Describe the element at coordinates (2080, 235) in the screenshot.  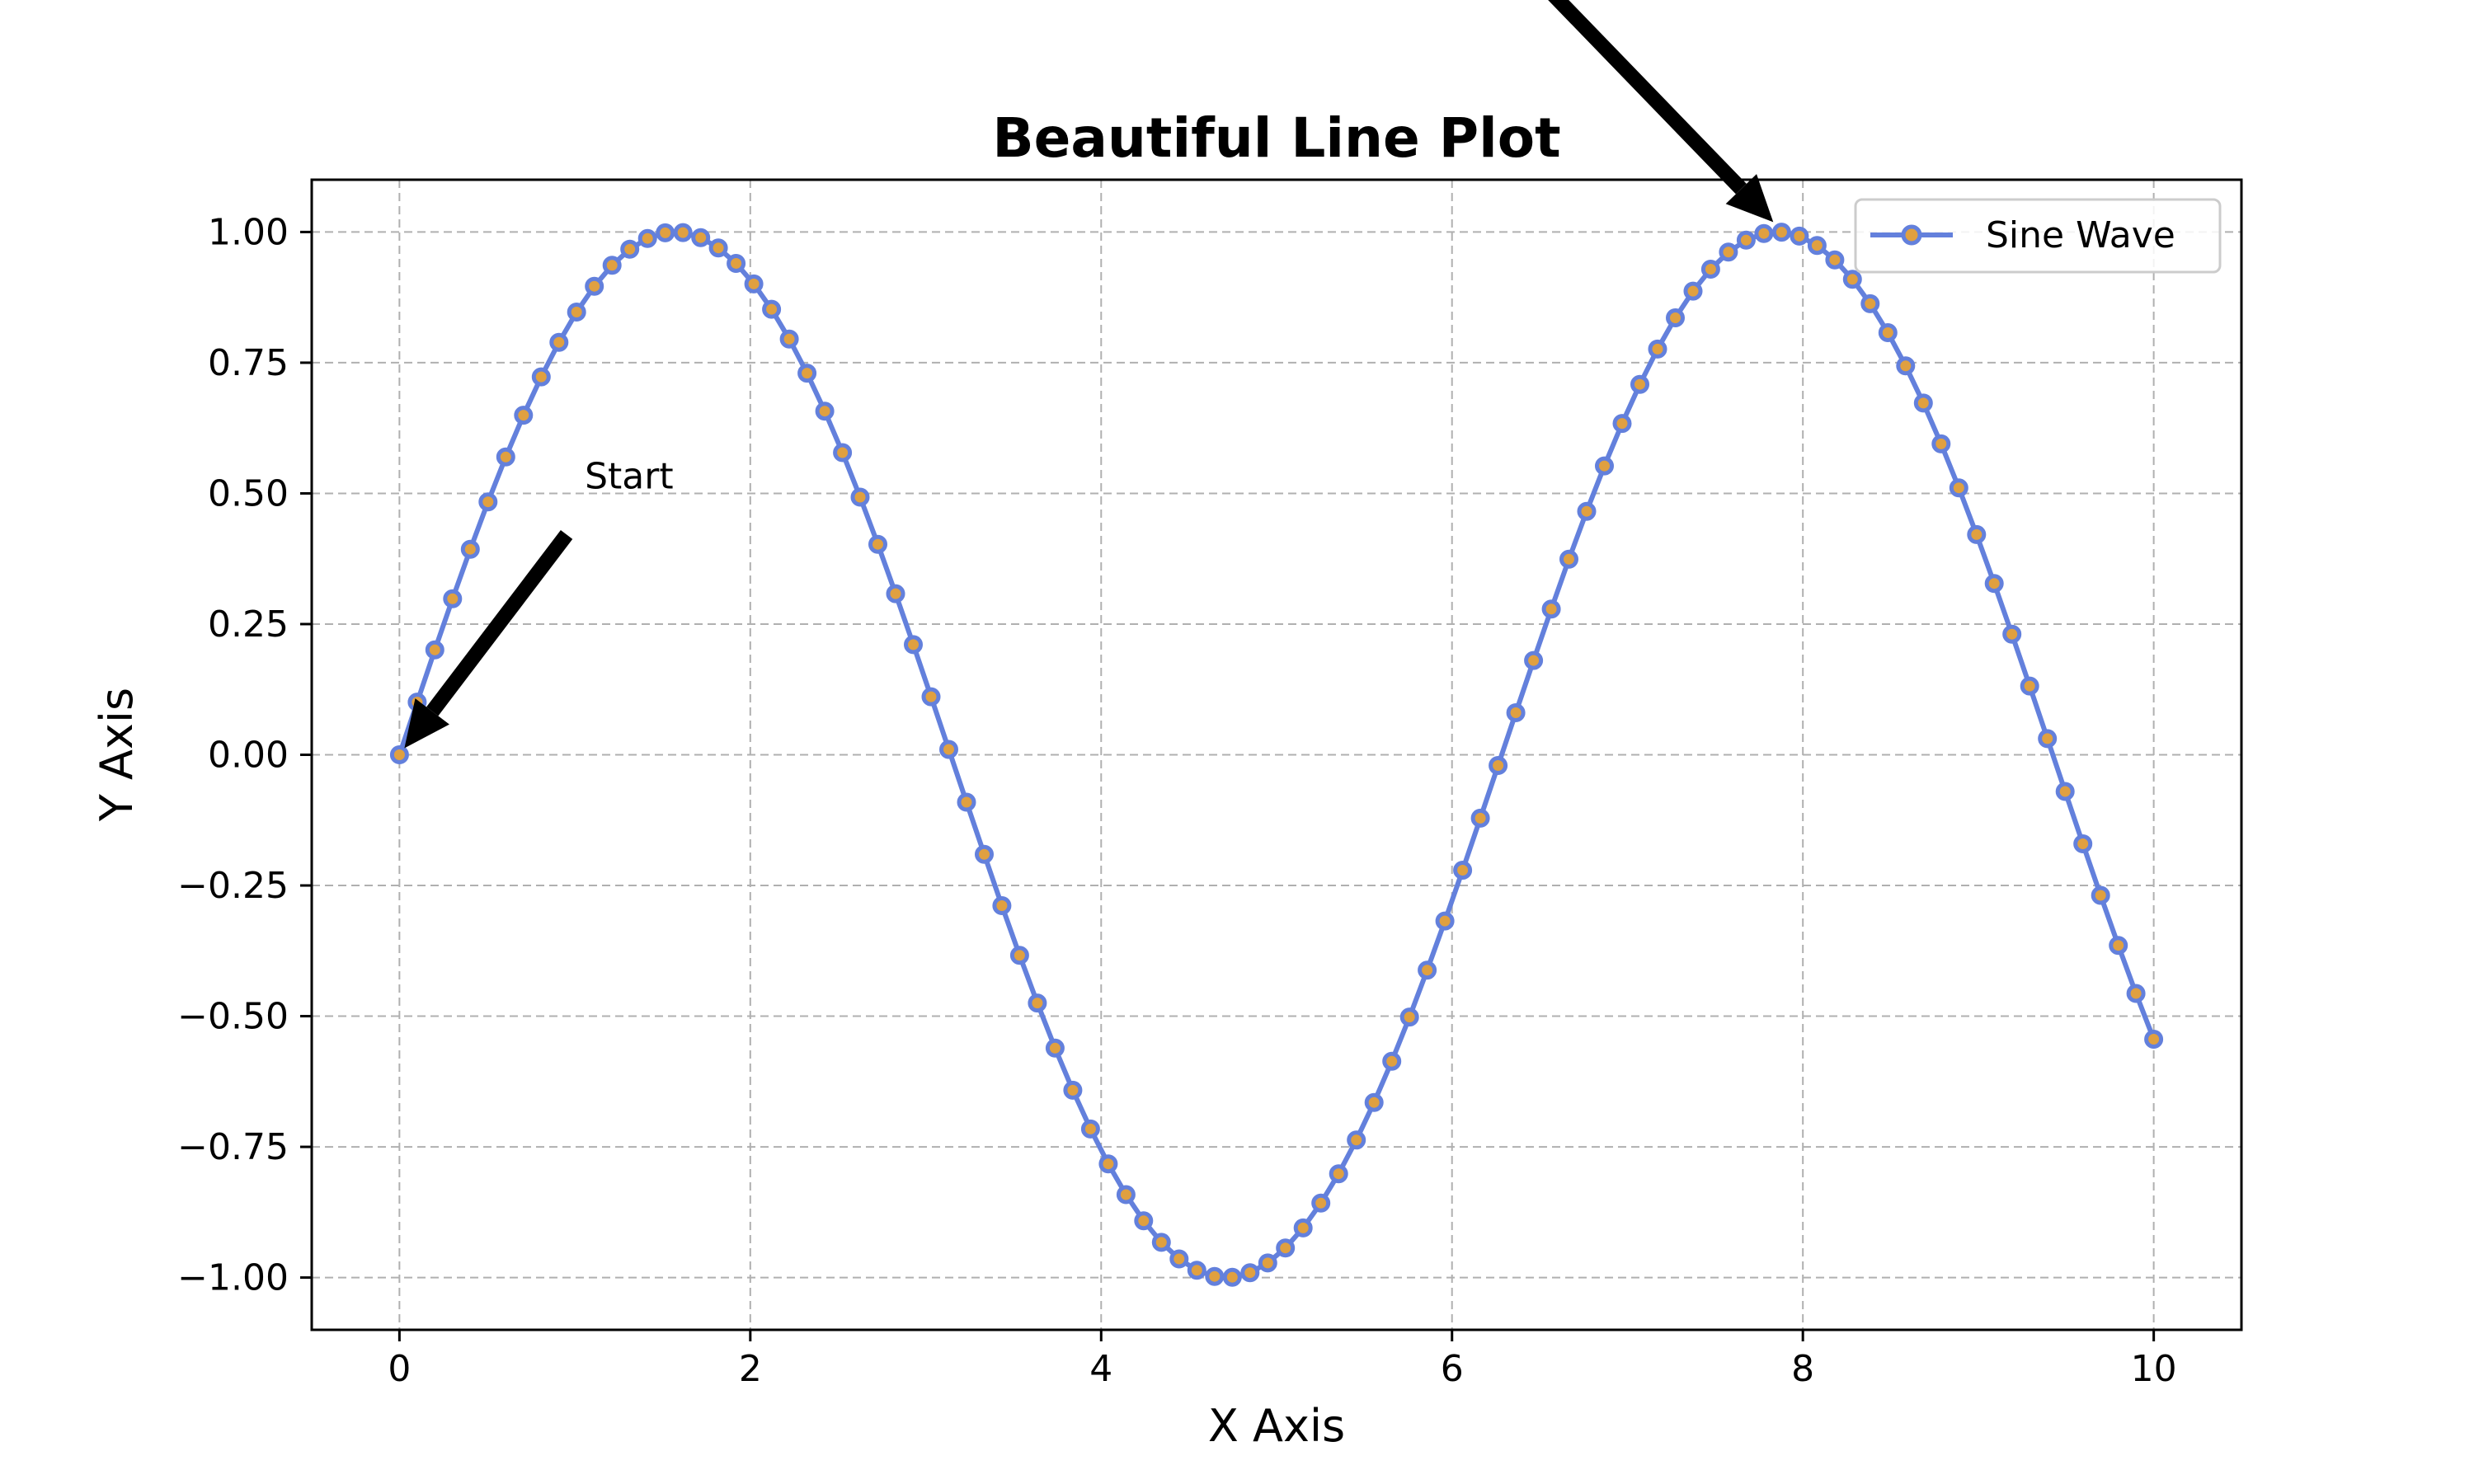
I see `legend-label: Sine Wave` at that location.